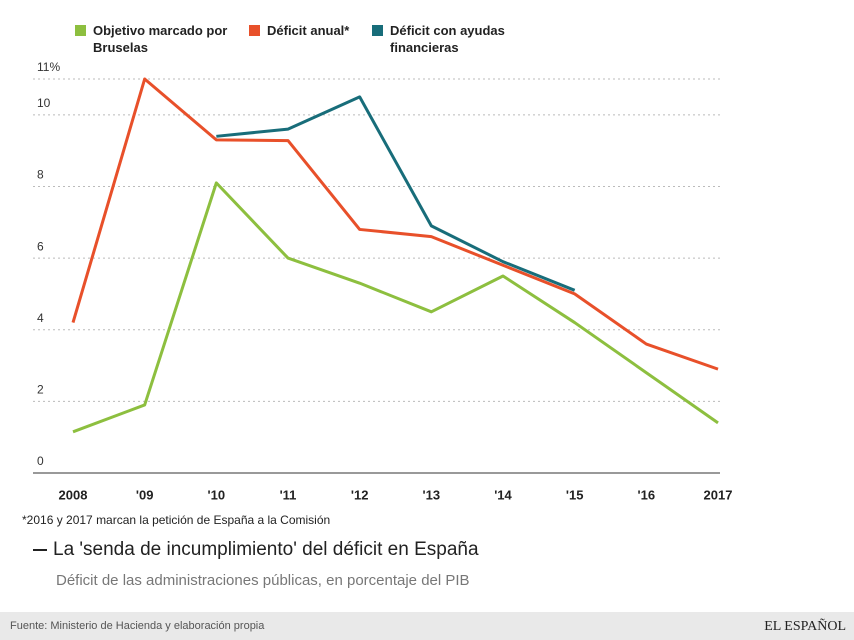 This screenshot has width=854, height=640. I want to click on legend-item: Déficit con ayudas financieras, so click(442, 39).